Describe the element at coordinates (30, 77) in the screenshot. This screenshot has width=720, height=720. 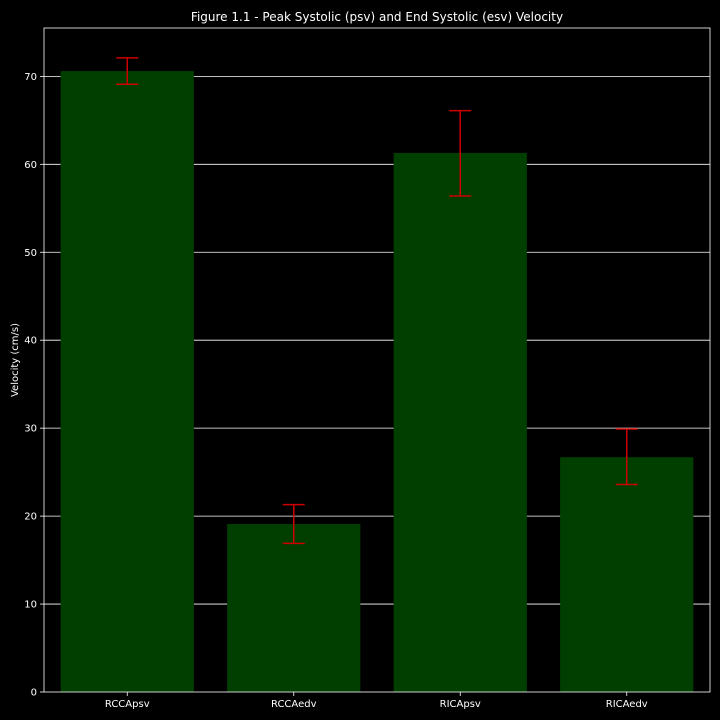
I see `y-tick-label-7: 70` at that location.